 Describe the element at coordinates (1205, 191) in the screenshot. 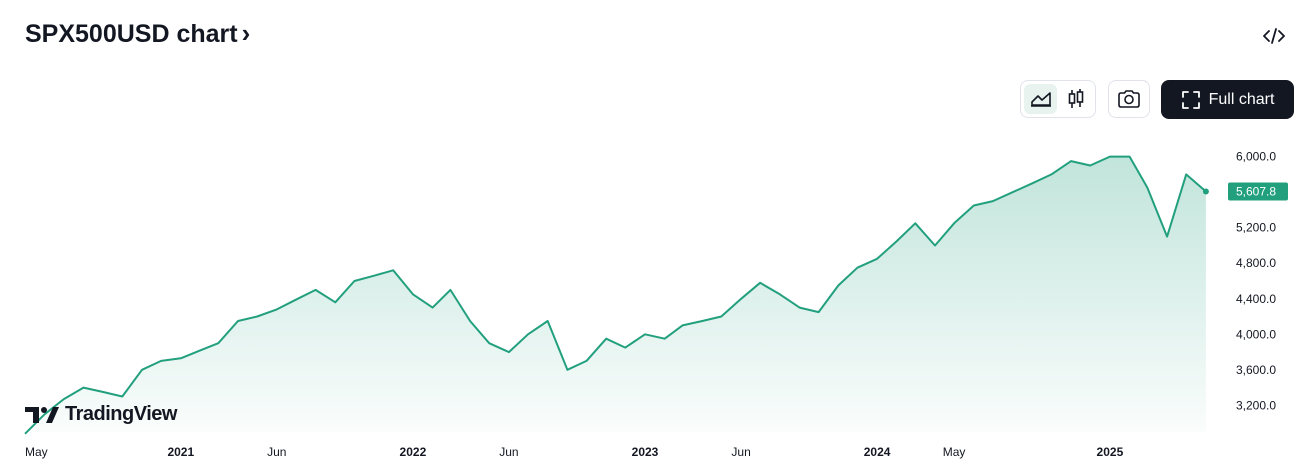

I see `price-point` at that location.